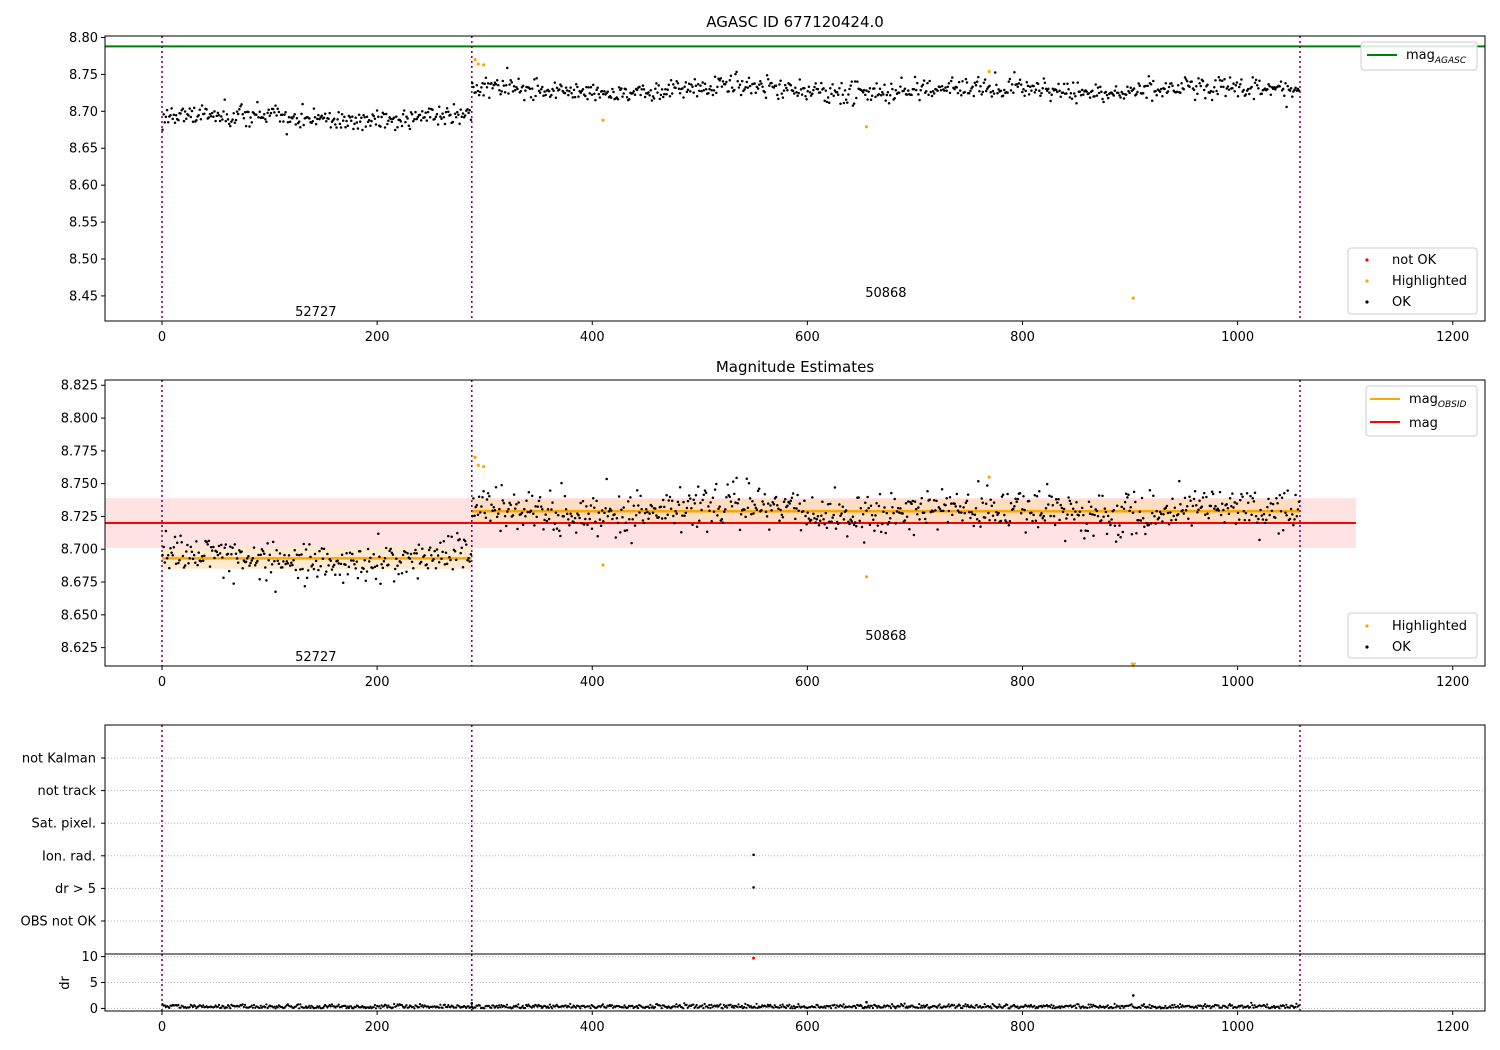 This screenshot has height=1050, width=1500. What do you see at coordinates (83, 223) in the screenshot?
I see `y-tick-label: 8.55` at bounding box center [83, 223].